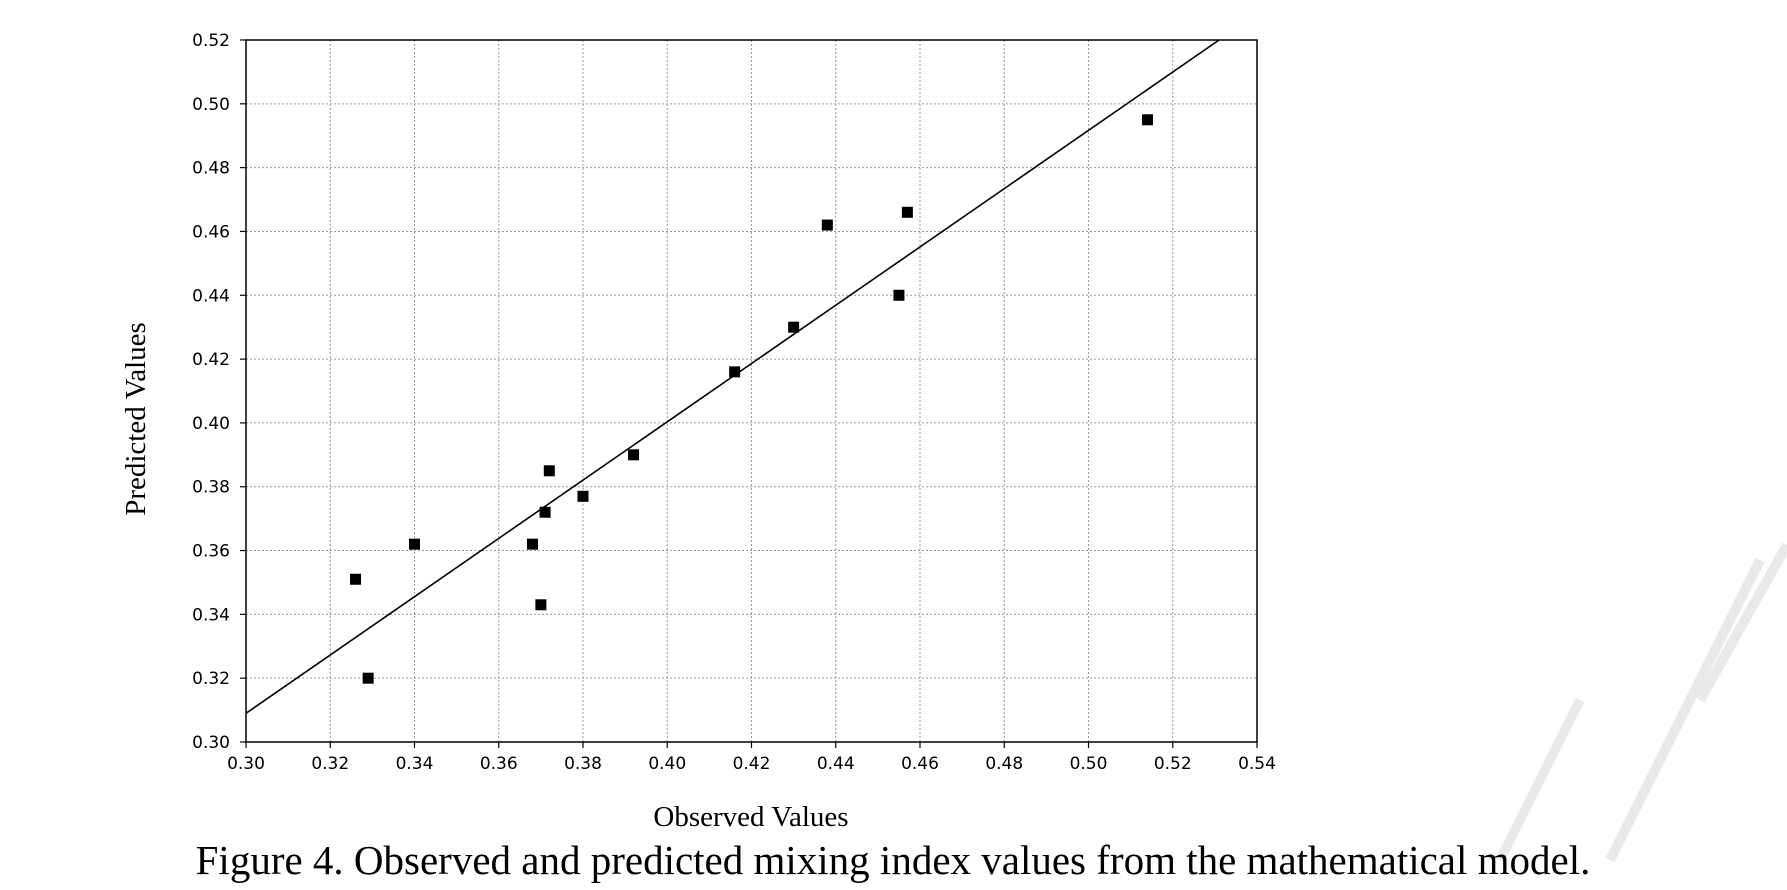  What do you see at coordinates (136, 419) in the screenshot?
I see `y-axis-title: Predicted Values` at bounding box center [136, 419].